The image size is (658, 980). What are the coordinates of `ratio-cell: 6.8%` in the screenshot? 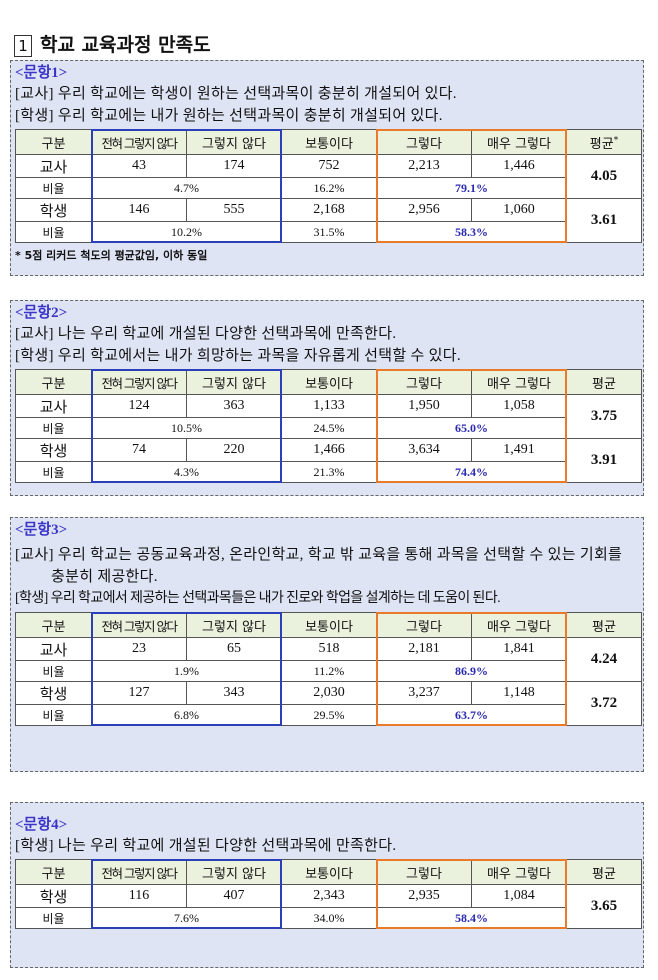 It's located at (186, 715).